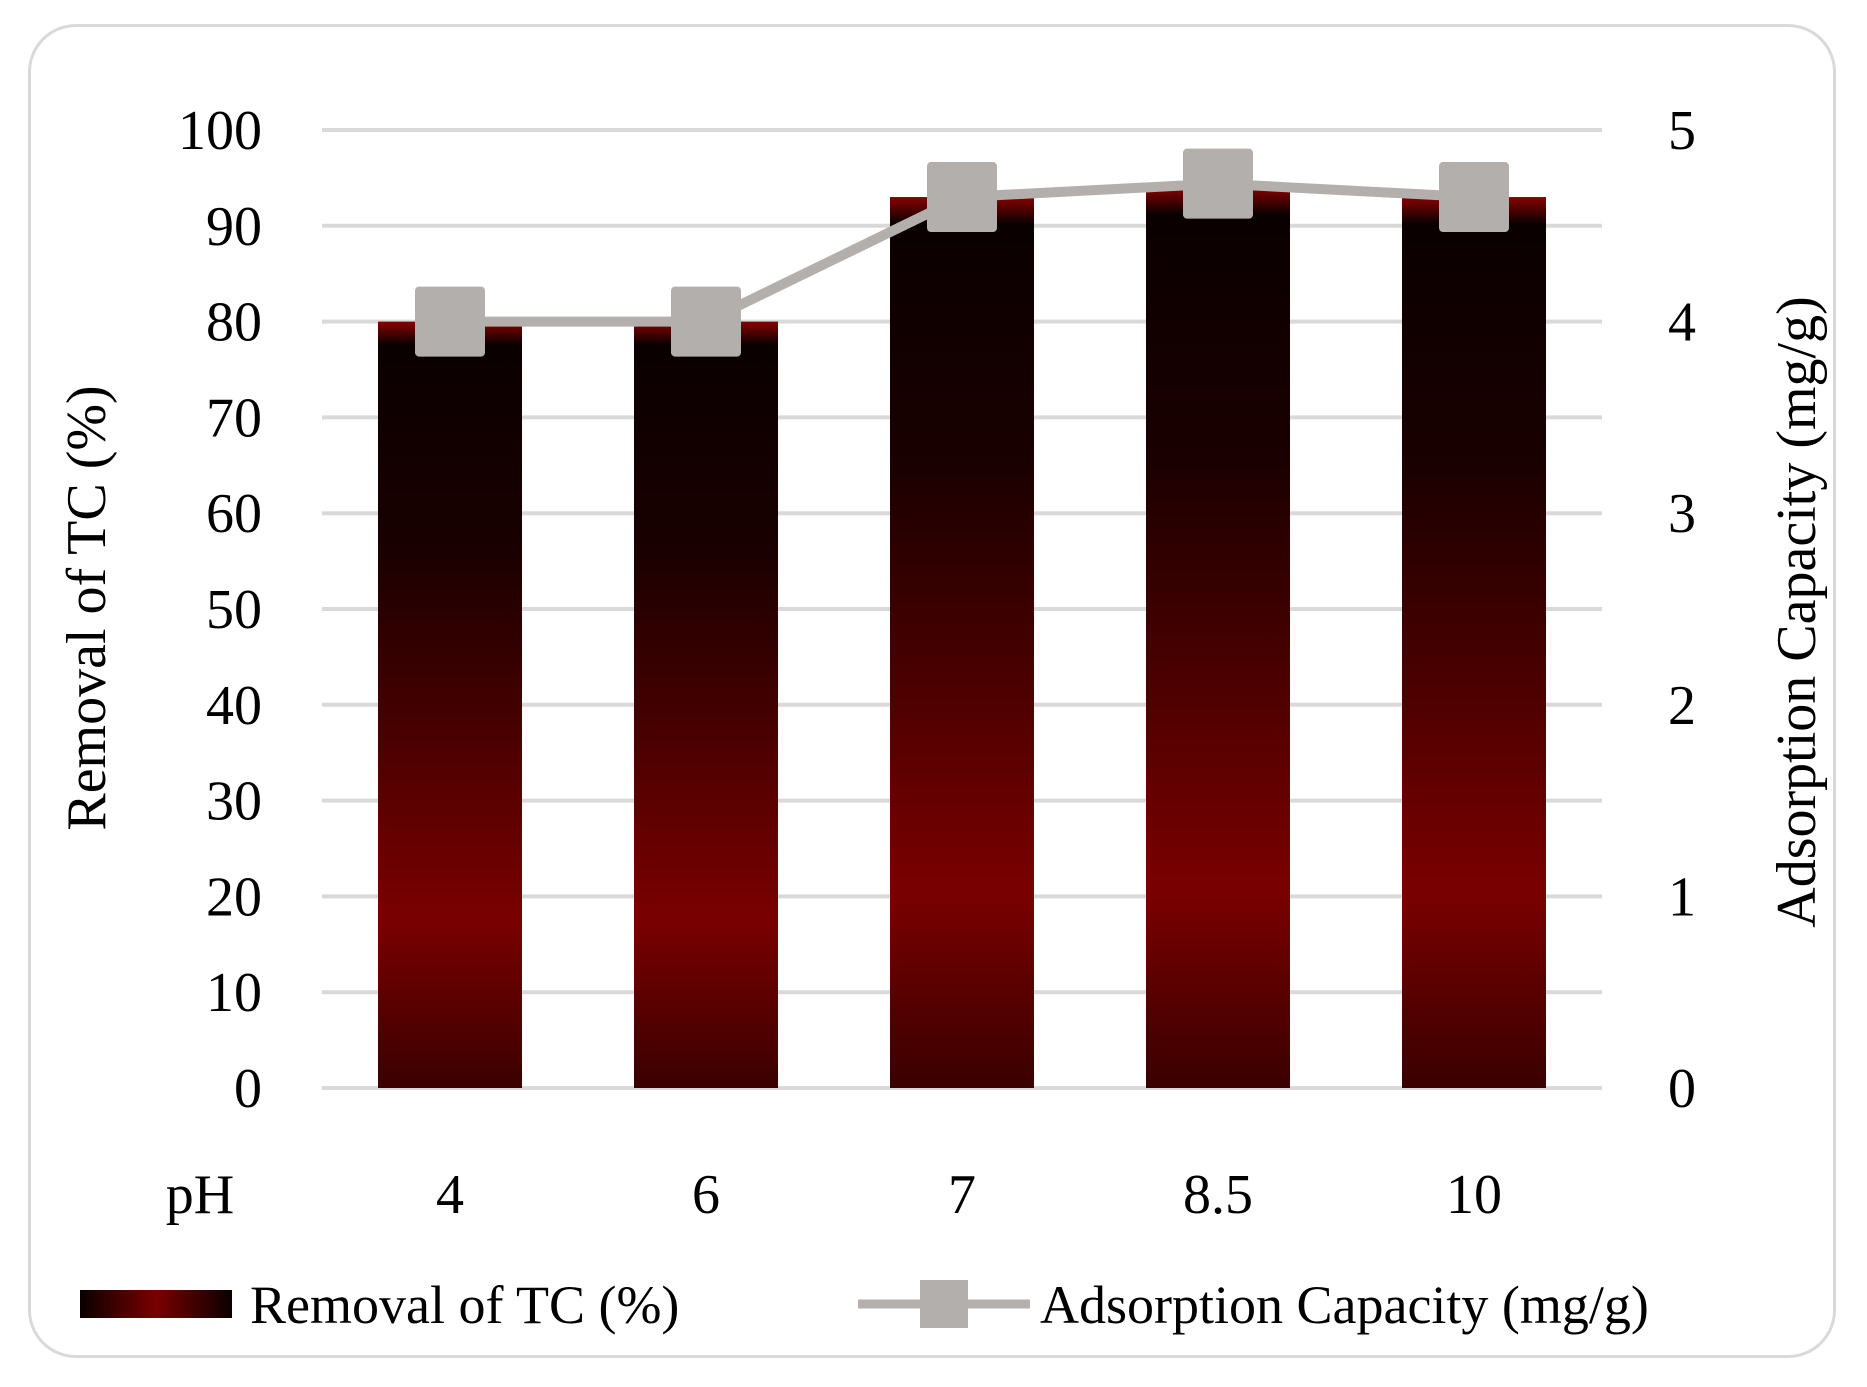 The image size is (1867, 1387). I want to click on right-tick-label: 0, so click(1682, 1089).